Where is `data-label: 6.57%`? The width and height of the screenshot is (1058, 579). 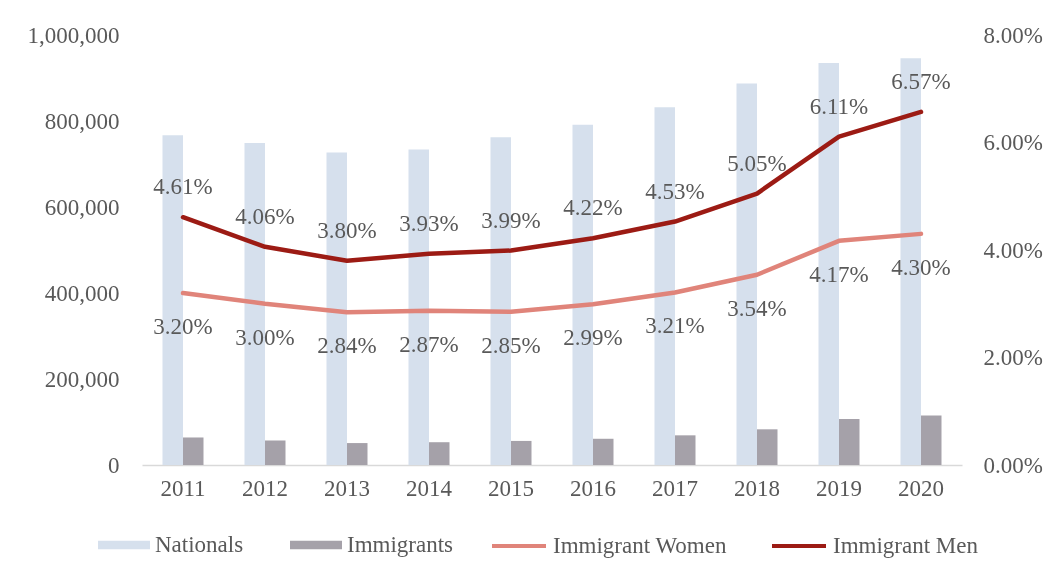
data-label: 6.57% is located at coordinates (921, 81).